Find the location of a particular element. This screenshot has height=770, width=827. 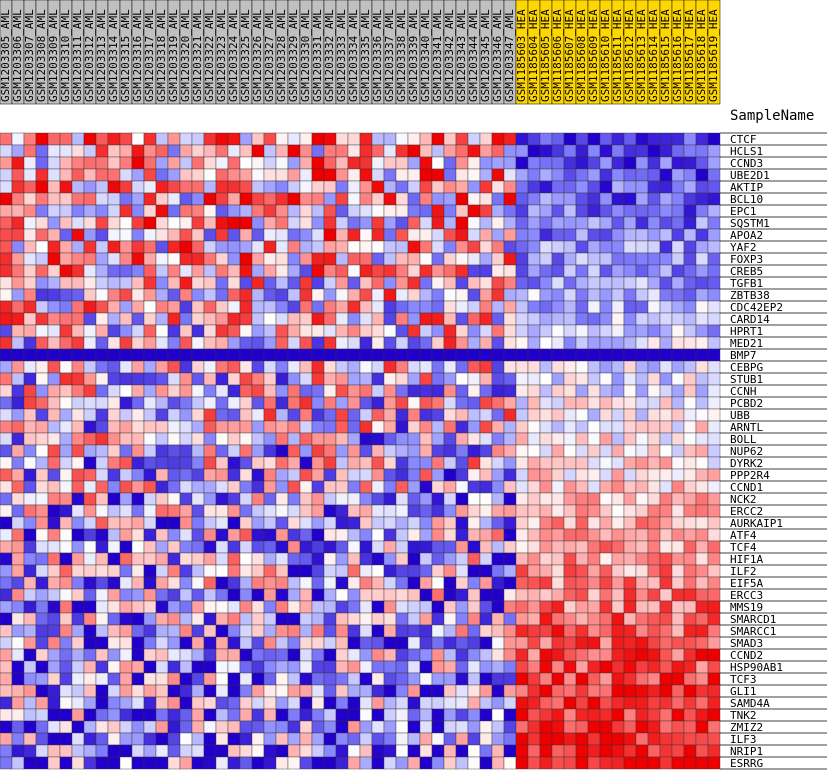

column-label: GSM1185619_HEA is located at coordinates (713, 55).